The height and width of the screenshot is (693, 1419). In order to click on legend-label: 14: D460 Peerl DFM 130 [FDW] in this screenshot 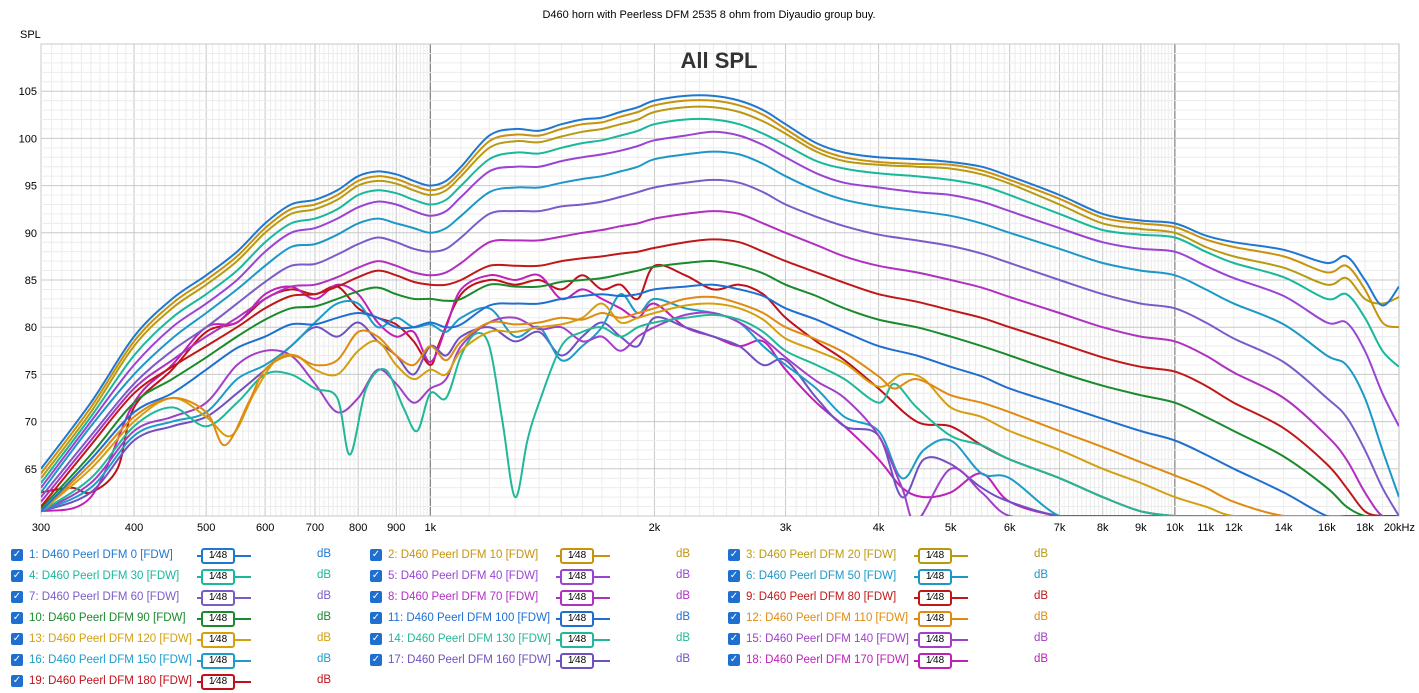, I will do `click(469, 639)`.